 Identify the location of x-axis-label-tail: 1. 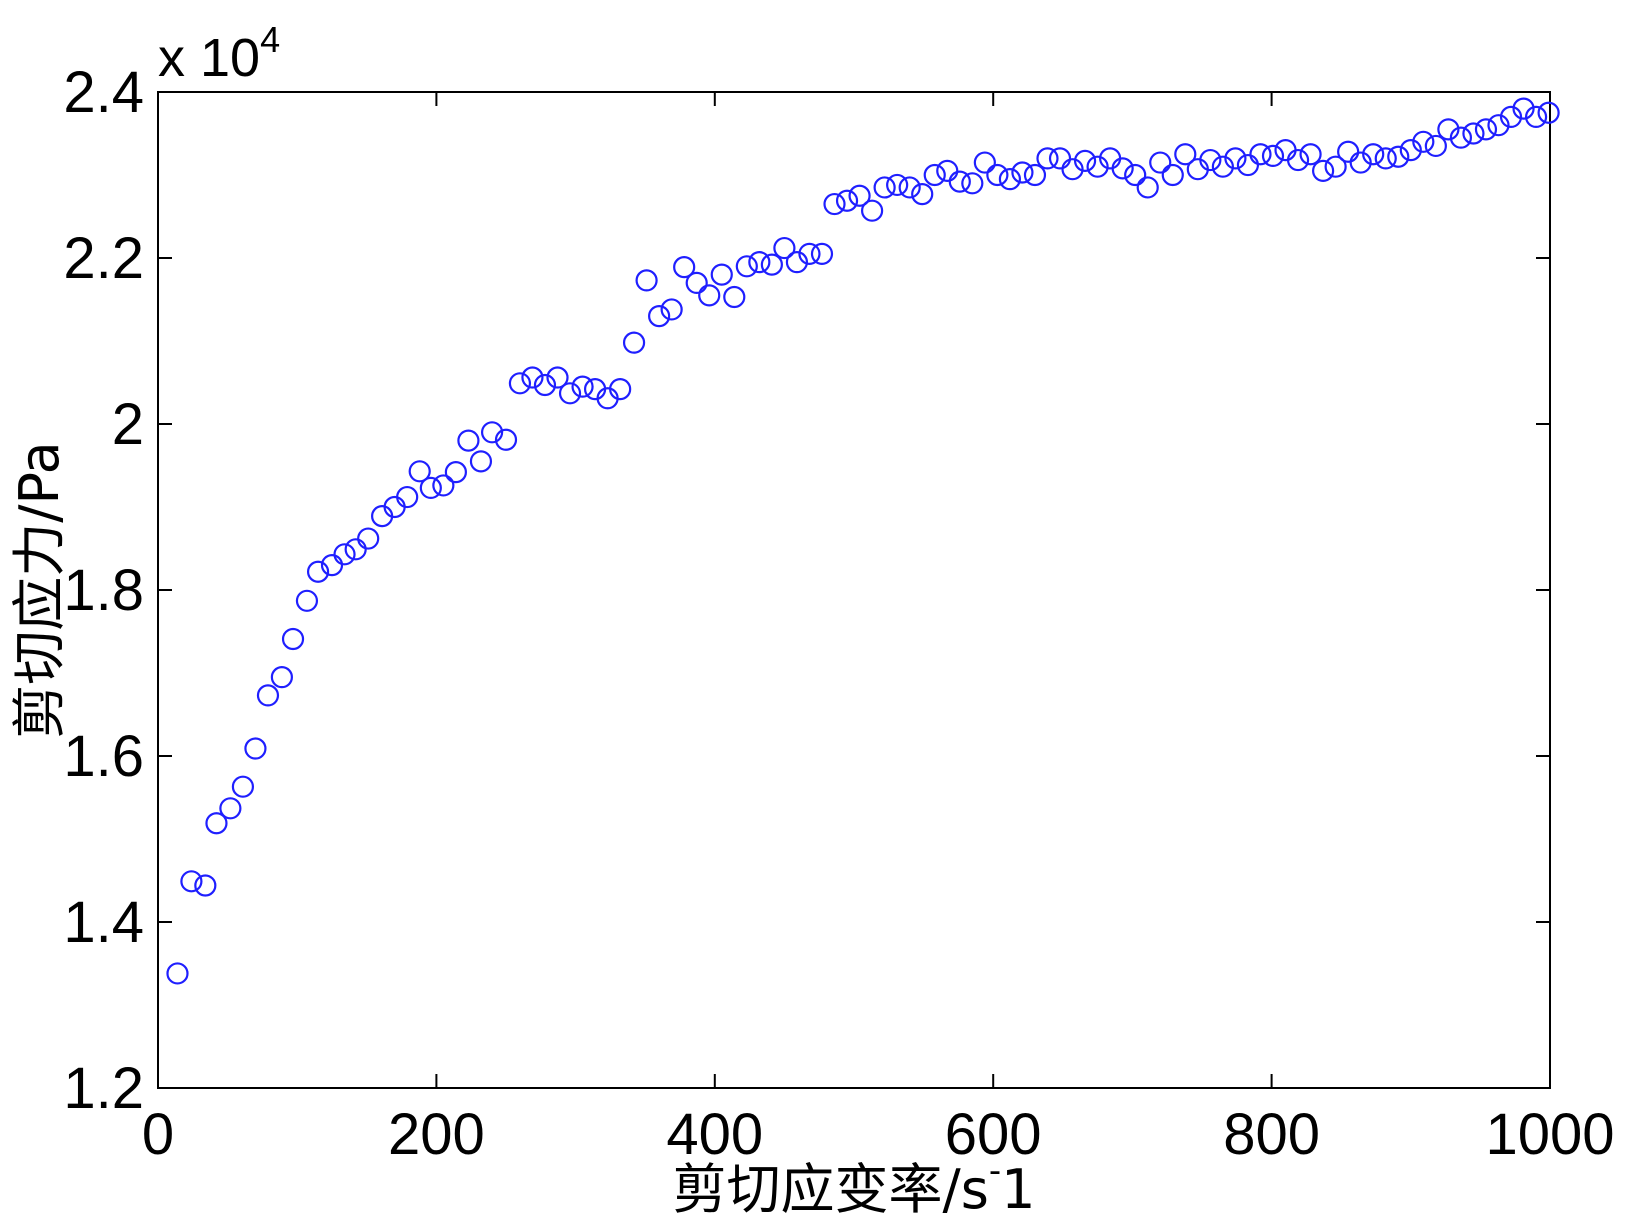
(1018, 1187).